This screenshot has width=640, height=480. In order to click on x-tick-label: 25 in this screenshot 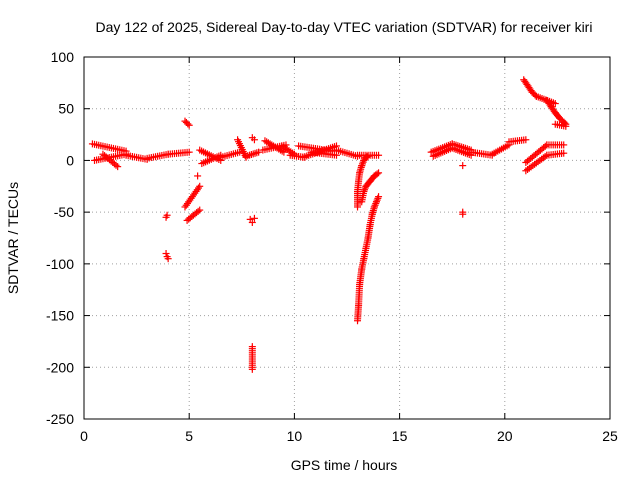, I will do `click(610, 436)`.